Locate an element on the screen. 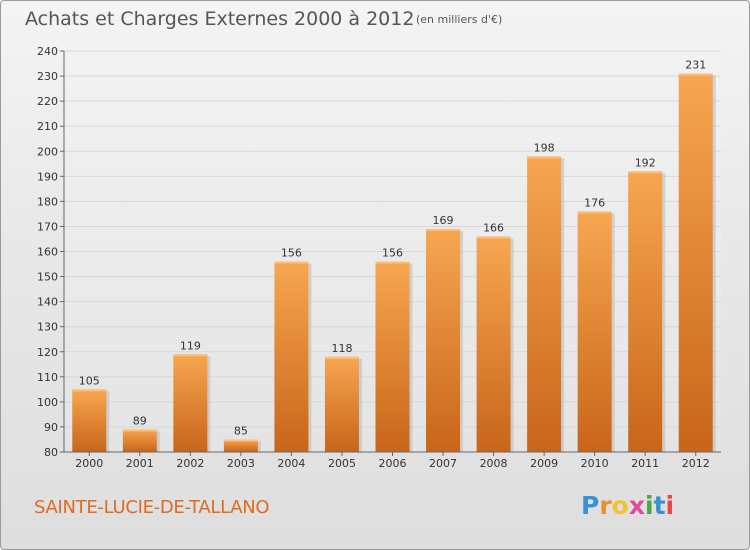 The height and width of the screenshot is (550, 750). x-tick-label-2008: 2008 is located at coordinates (494, 463).